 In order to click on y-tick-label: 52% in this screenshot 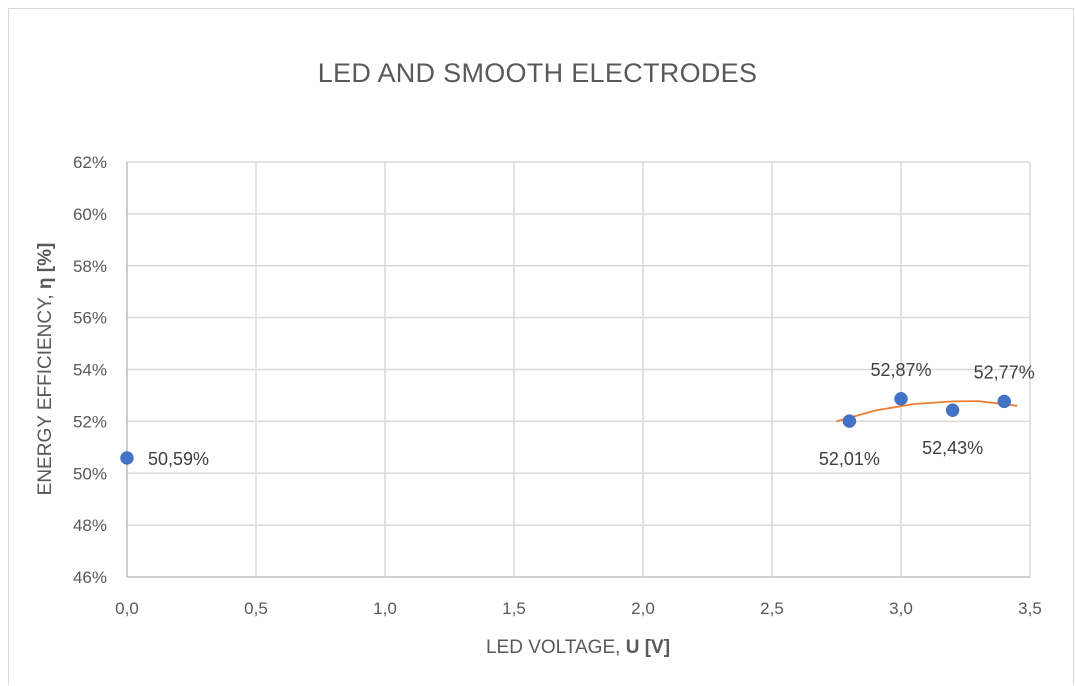, I will do `click(90, 421)`.